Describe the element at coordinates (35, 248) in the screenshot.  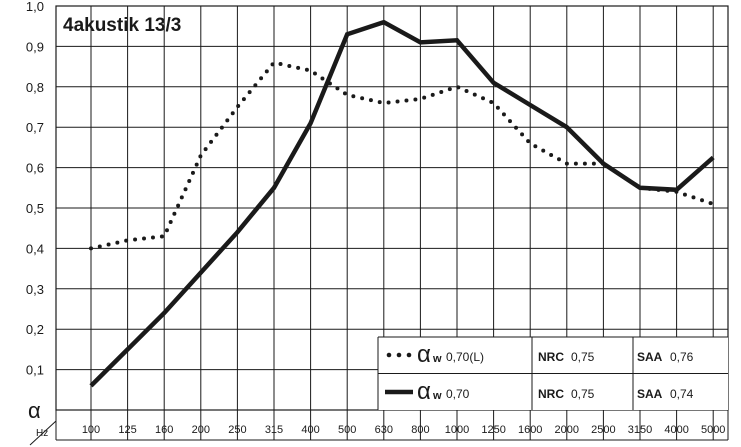
I see `y-tick-label: 0,4` at that location.